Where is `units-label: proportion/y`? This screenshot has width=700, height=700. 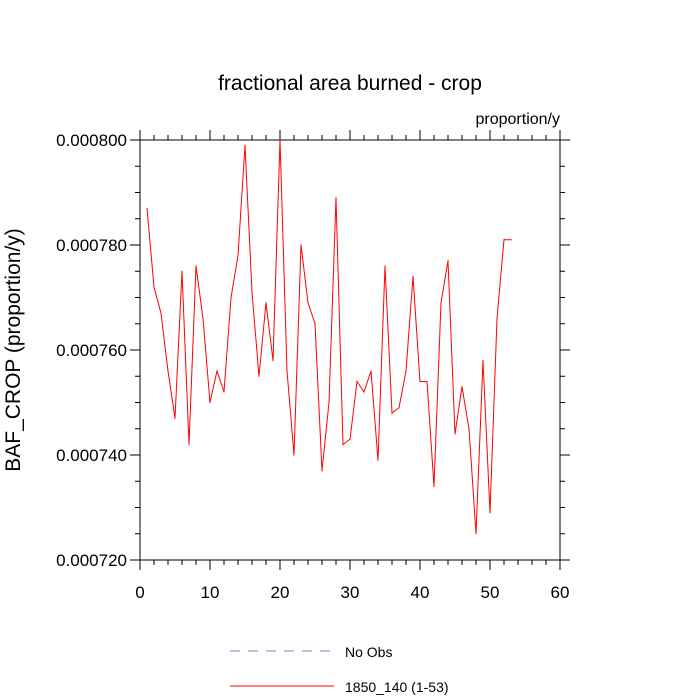
units-label: proportion/y is located at coordinates (518, 119).